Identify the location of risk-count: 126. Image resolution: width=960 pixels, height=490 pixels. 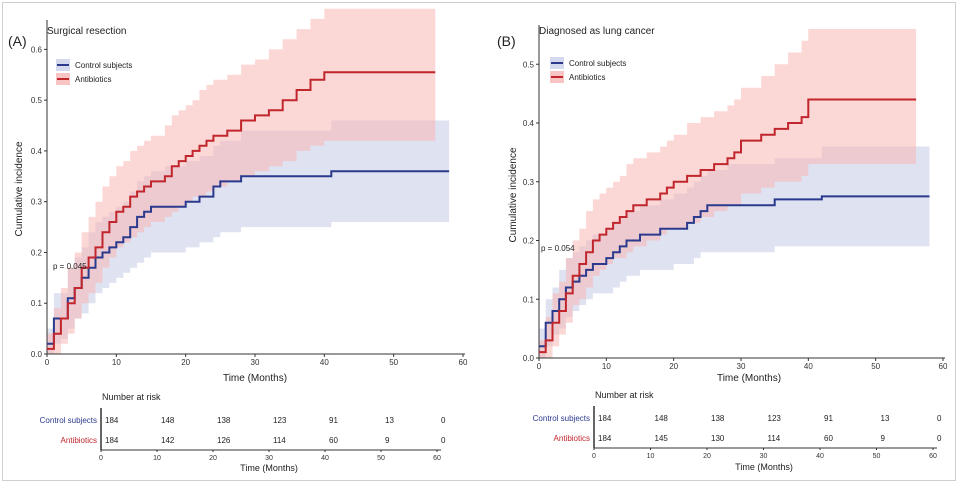
(224, 440).